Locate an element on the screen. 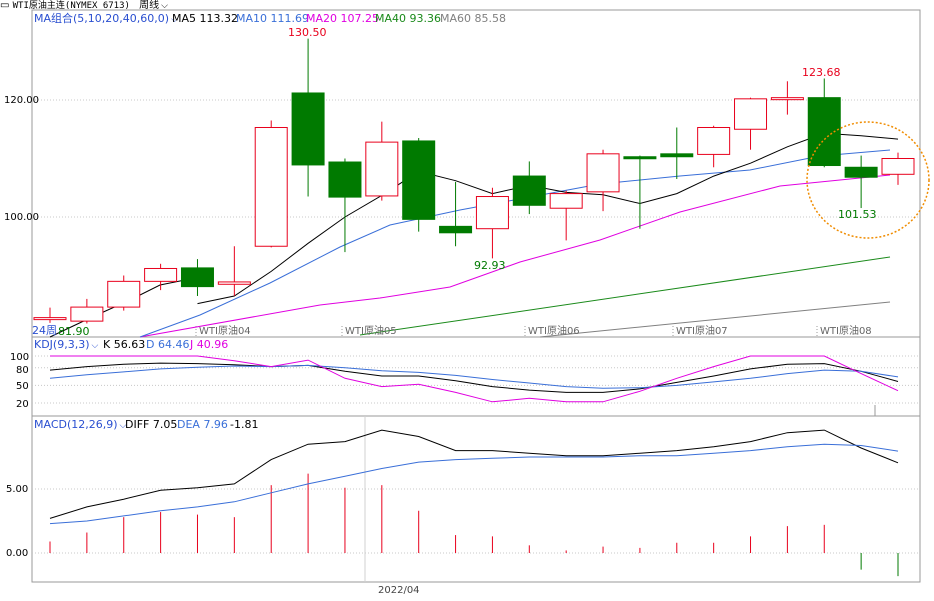 The image size is (934, 601). kdj-k-legend: K 56.63 is located at coordinates (124, 344).